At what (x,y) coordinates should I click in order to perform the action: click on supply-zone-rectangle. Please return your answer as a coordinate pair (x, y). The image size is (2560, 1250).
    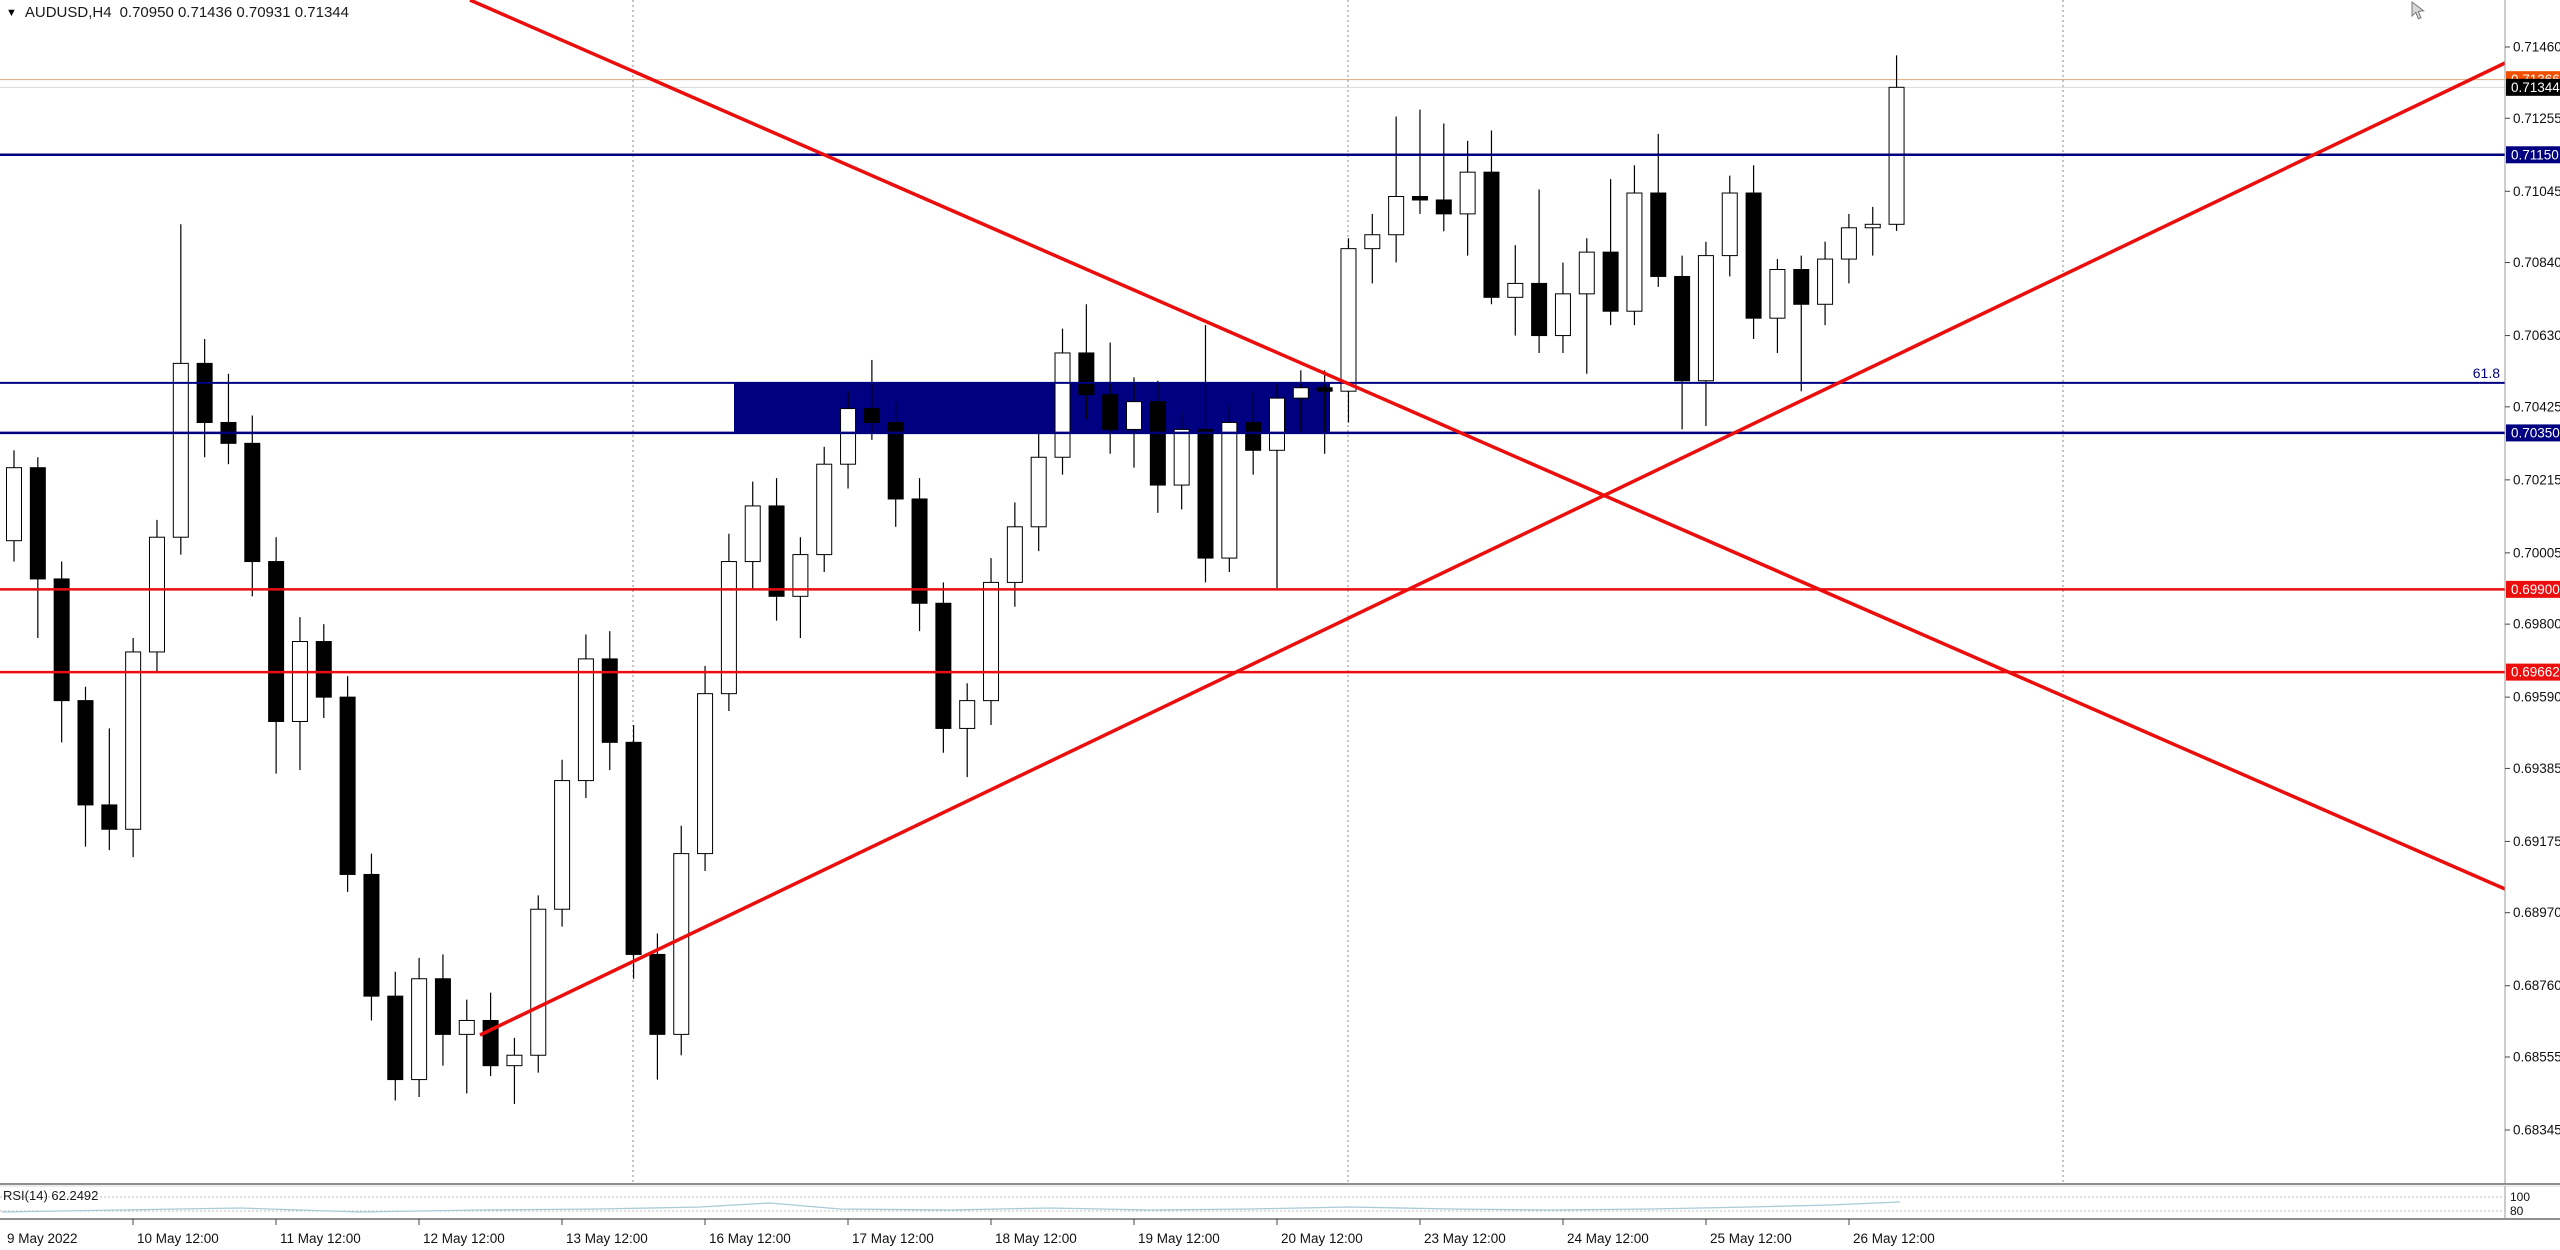
    Looking at the image, I should click on (1032, 407).